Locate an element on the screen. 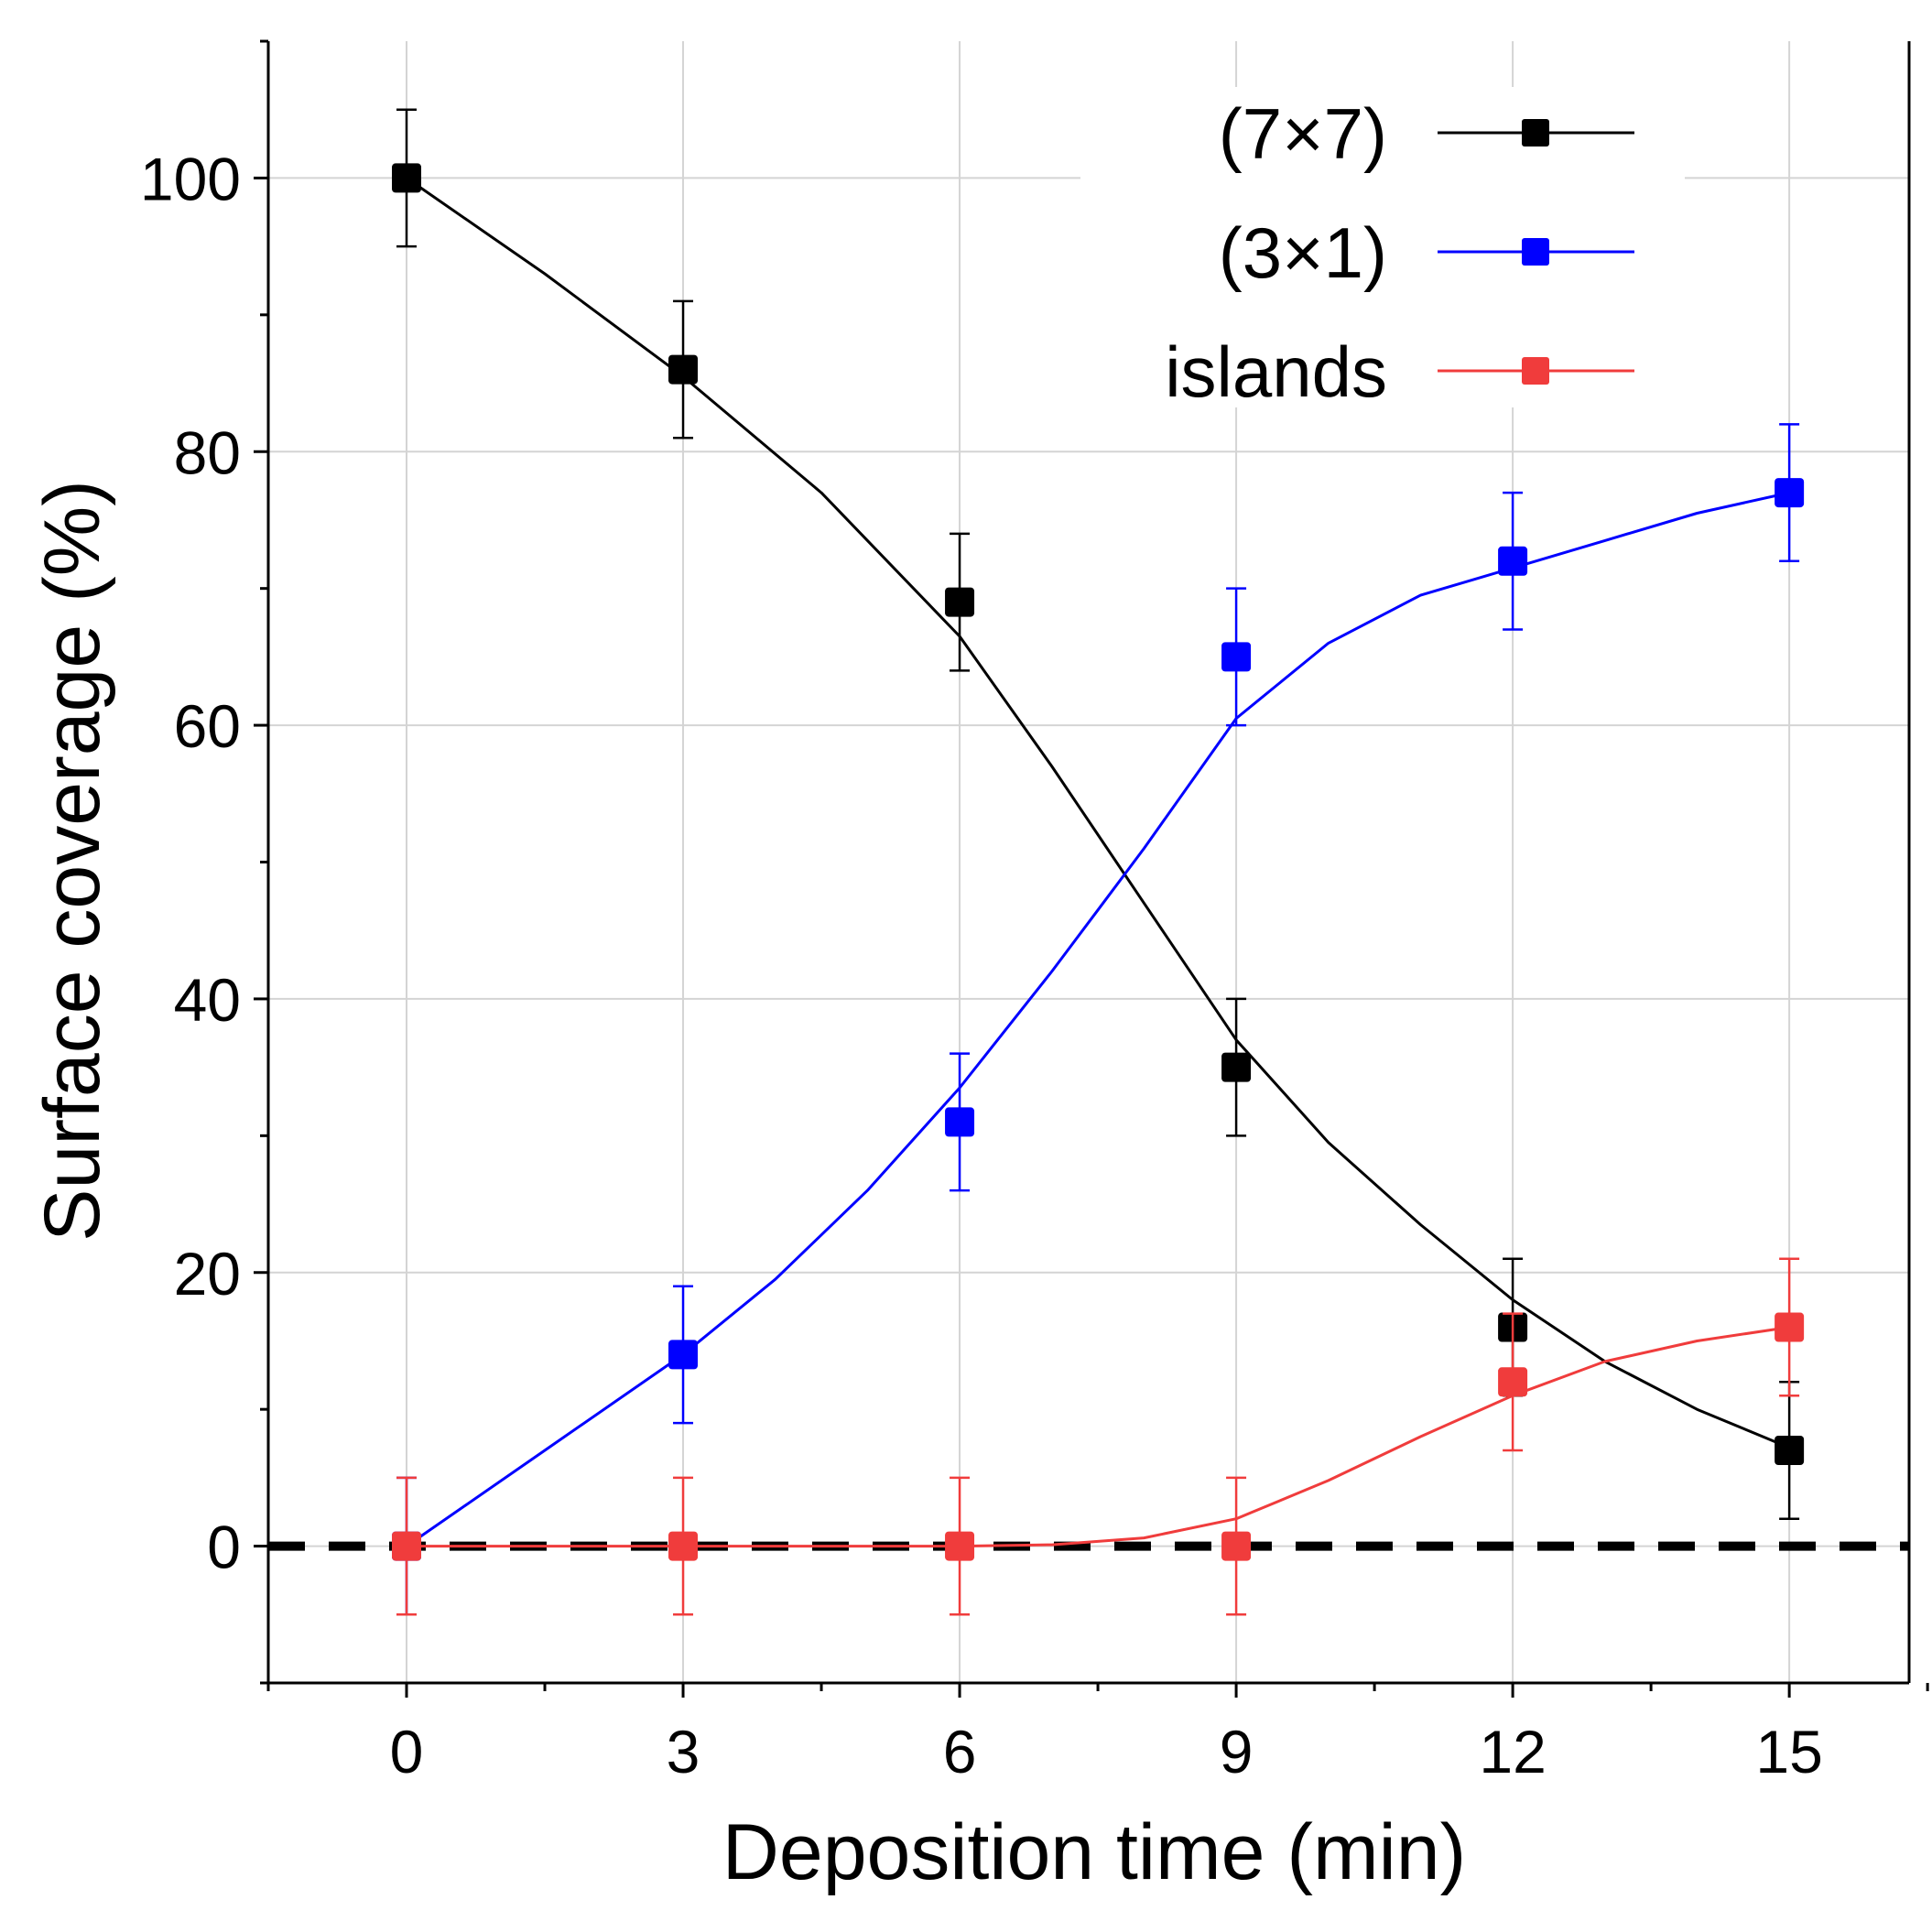 The image size is (1932, 1932). legend-background is located at coordinates (1382, 247).